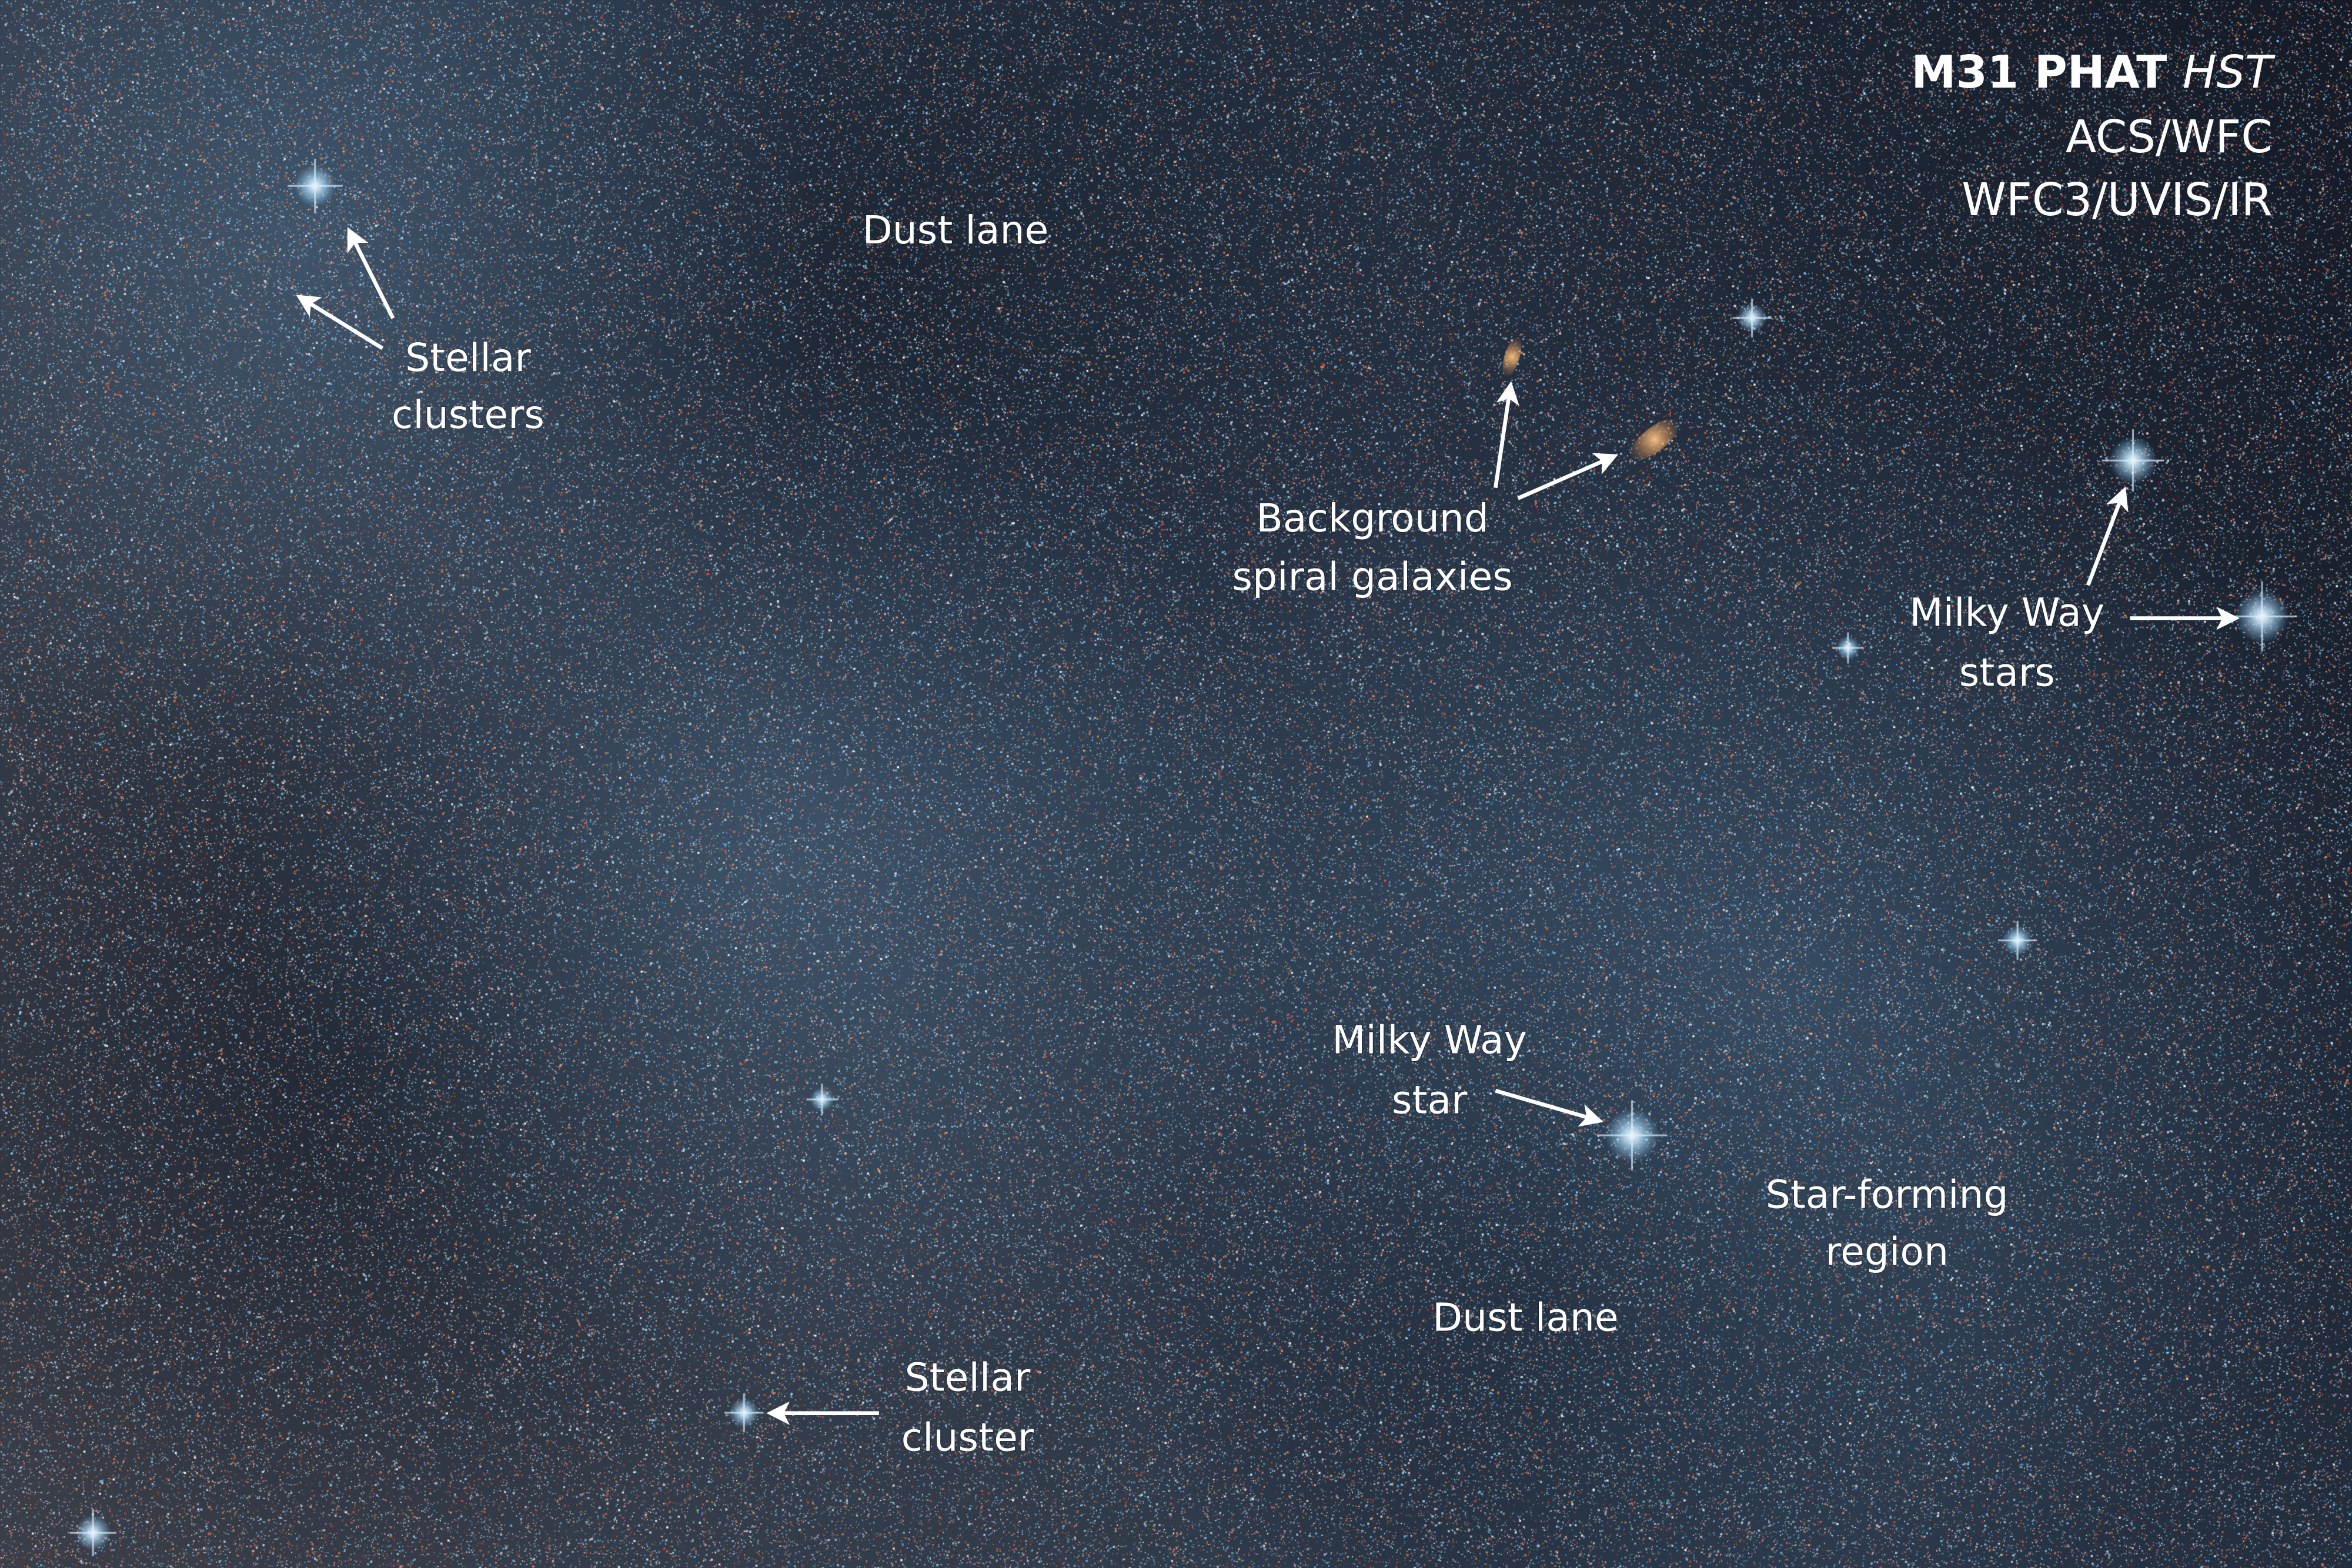 The image size is (2352, 1568). I want to click on label-dust-lane-bottom: Dust lane, so click(1525, 1317).